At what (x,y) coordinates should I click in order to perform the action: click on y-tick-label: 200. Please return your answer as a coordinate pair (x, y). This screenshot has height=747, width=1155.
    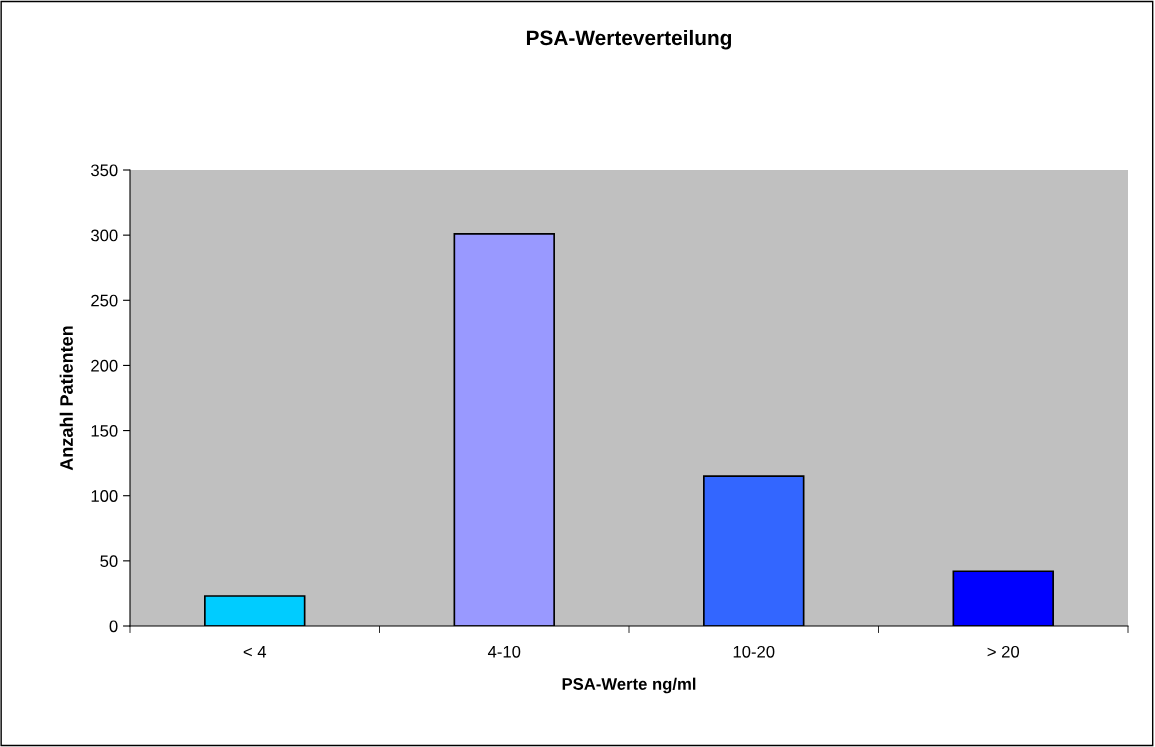
    Looking at the image, I should click on (104, 365).